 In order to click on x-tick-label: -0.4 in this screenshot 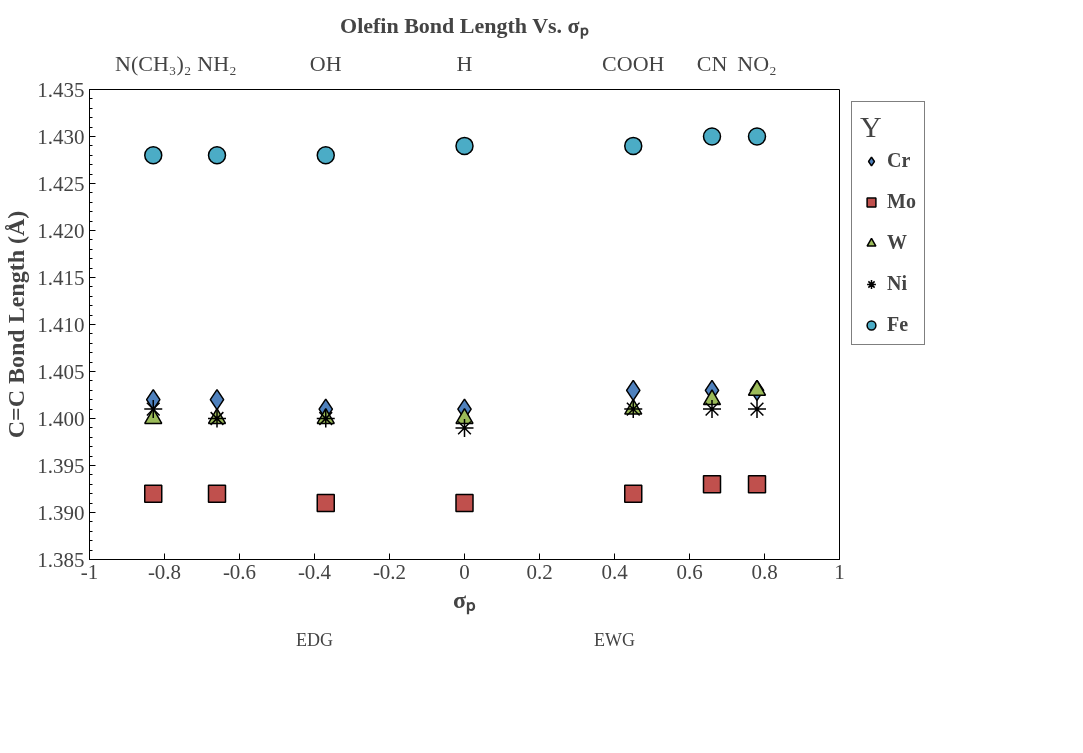, I will do `click(314, 571)`.